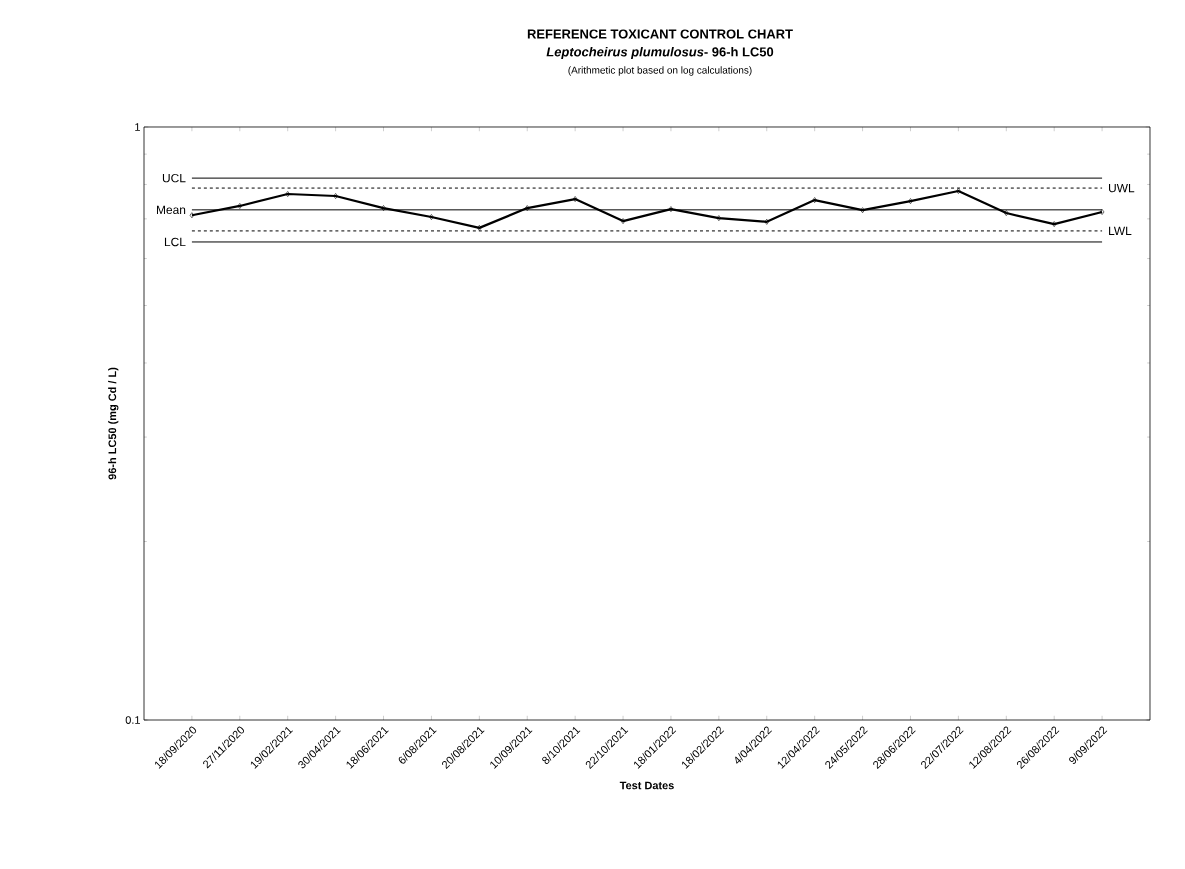 The width and height of the screenshot is (1185, 869). What do you see at coordinates (171, 210) in the screenshot?
I see `ref-line-label: Mean` at bounding box center [171, 210].